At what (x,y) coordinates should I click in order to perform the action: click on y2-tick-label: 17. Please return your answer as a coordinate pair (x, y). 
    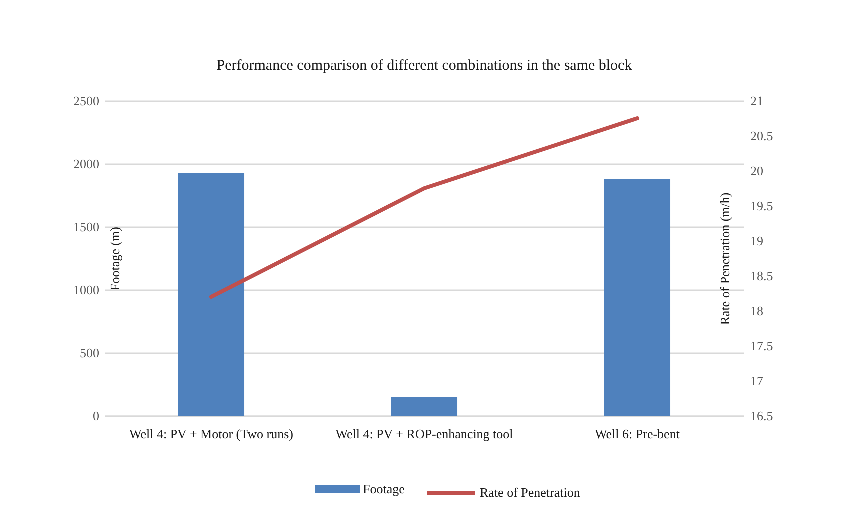
    Looking at the image, I should click on (757, 381).